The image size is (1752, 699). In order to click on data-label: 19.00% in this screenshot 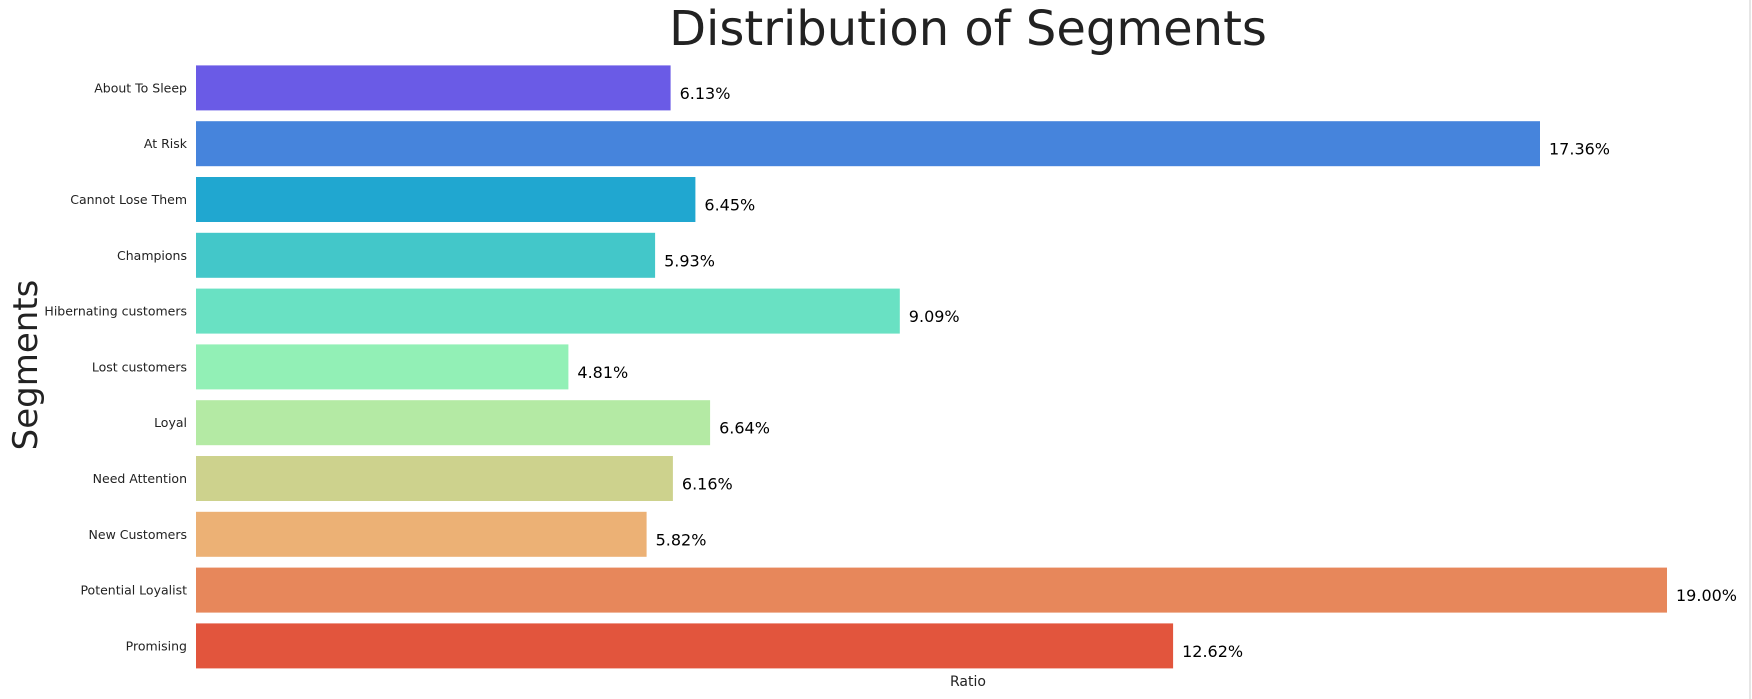, I will do `click(1706, 595)`.